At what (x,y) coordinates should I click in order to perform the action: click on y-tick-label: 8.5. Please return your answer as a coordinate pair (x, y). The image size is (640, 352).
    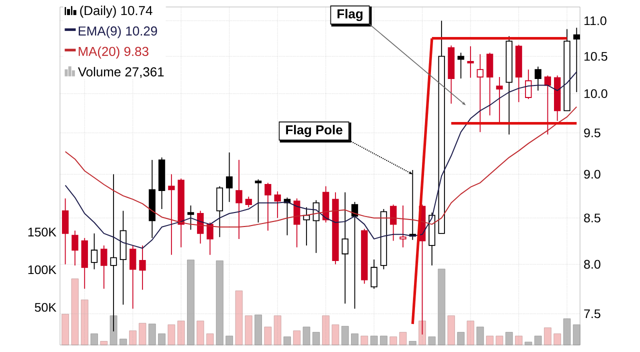
    Looking at the image, I should click on (592, 218).